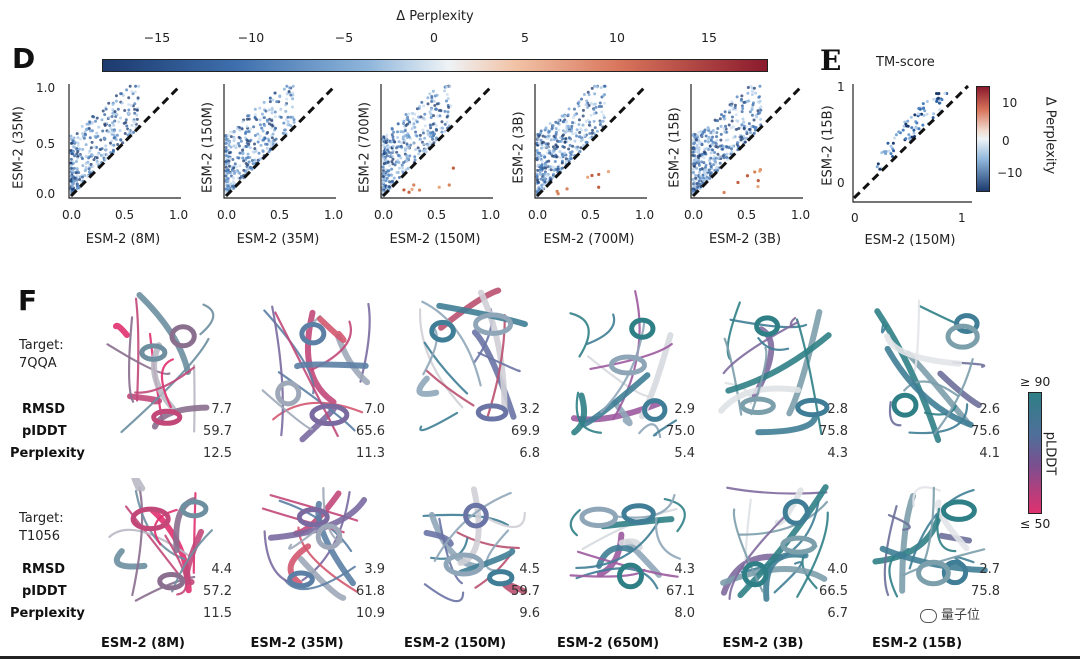  Describe the element at coordinates (1010, 173) in the screenshot. I see `panel-e-cb-tick-2: −10` at that location.